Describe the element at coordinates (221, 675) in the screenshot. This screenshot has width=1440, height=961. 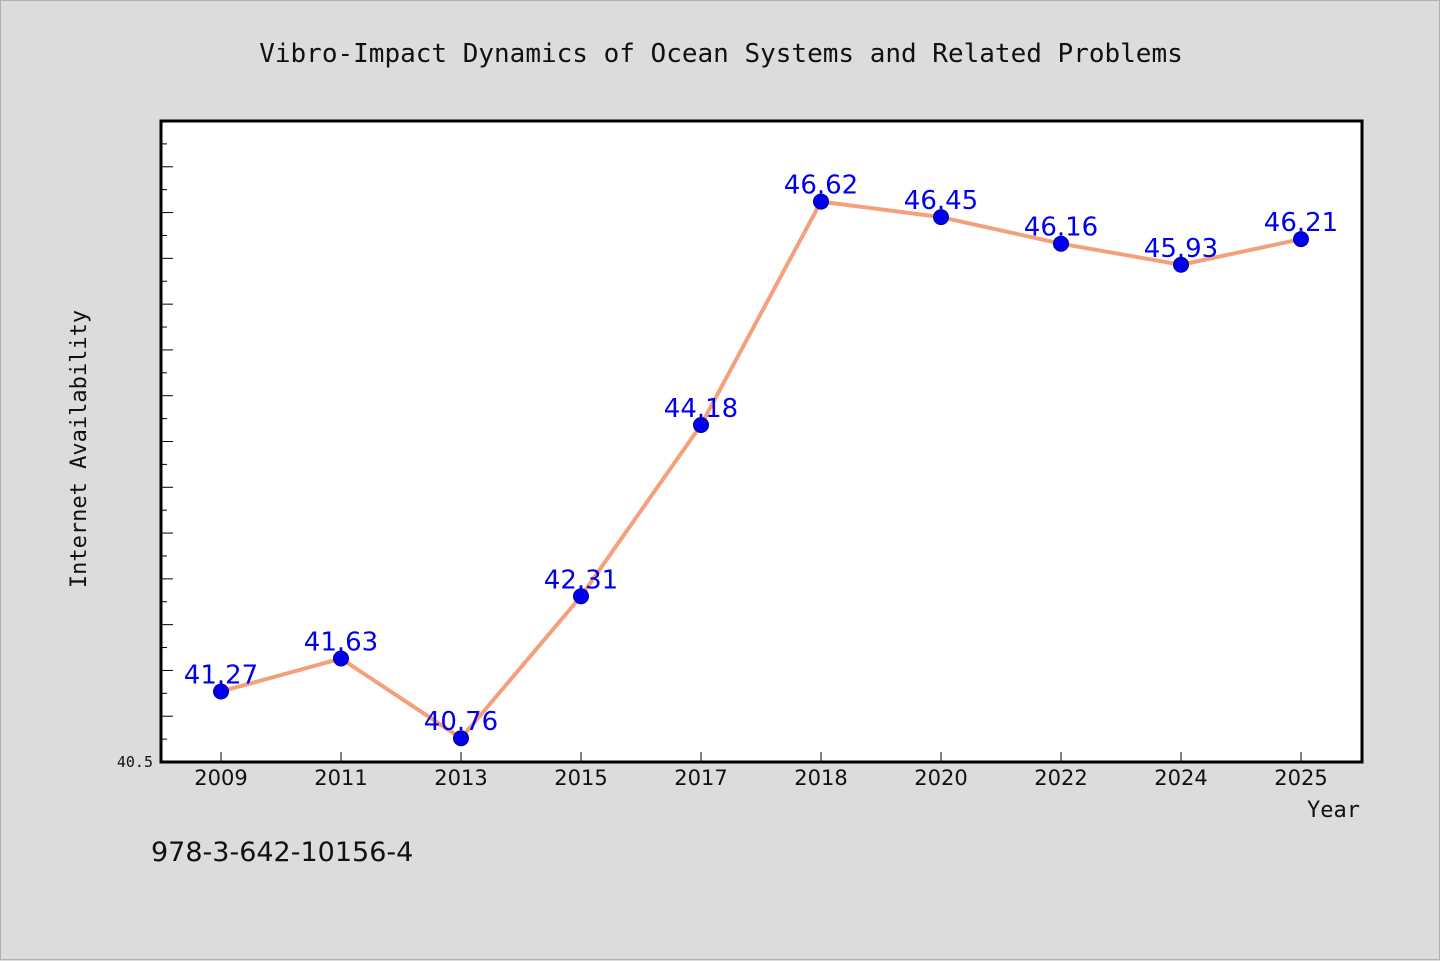
I see `data-label: 41.27` at that location.